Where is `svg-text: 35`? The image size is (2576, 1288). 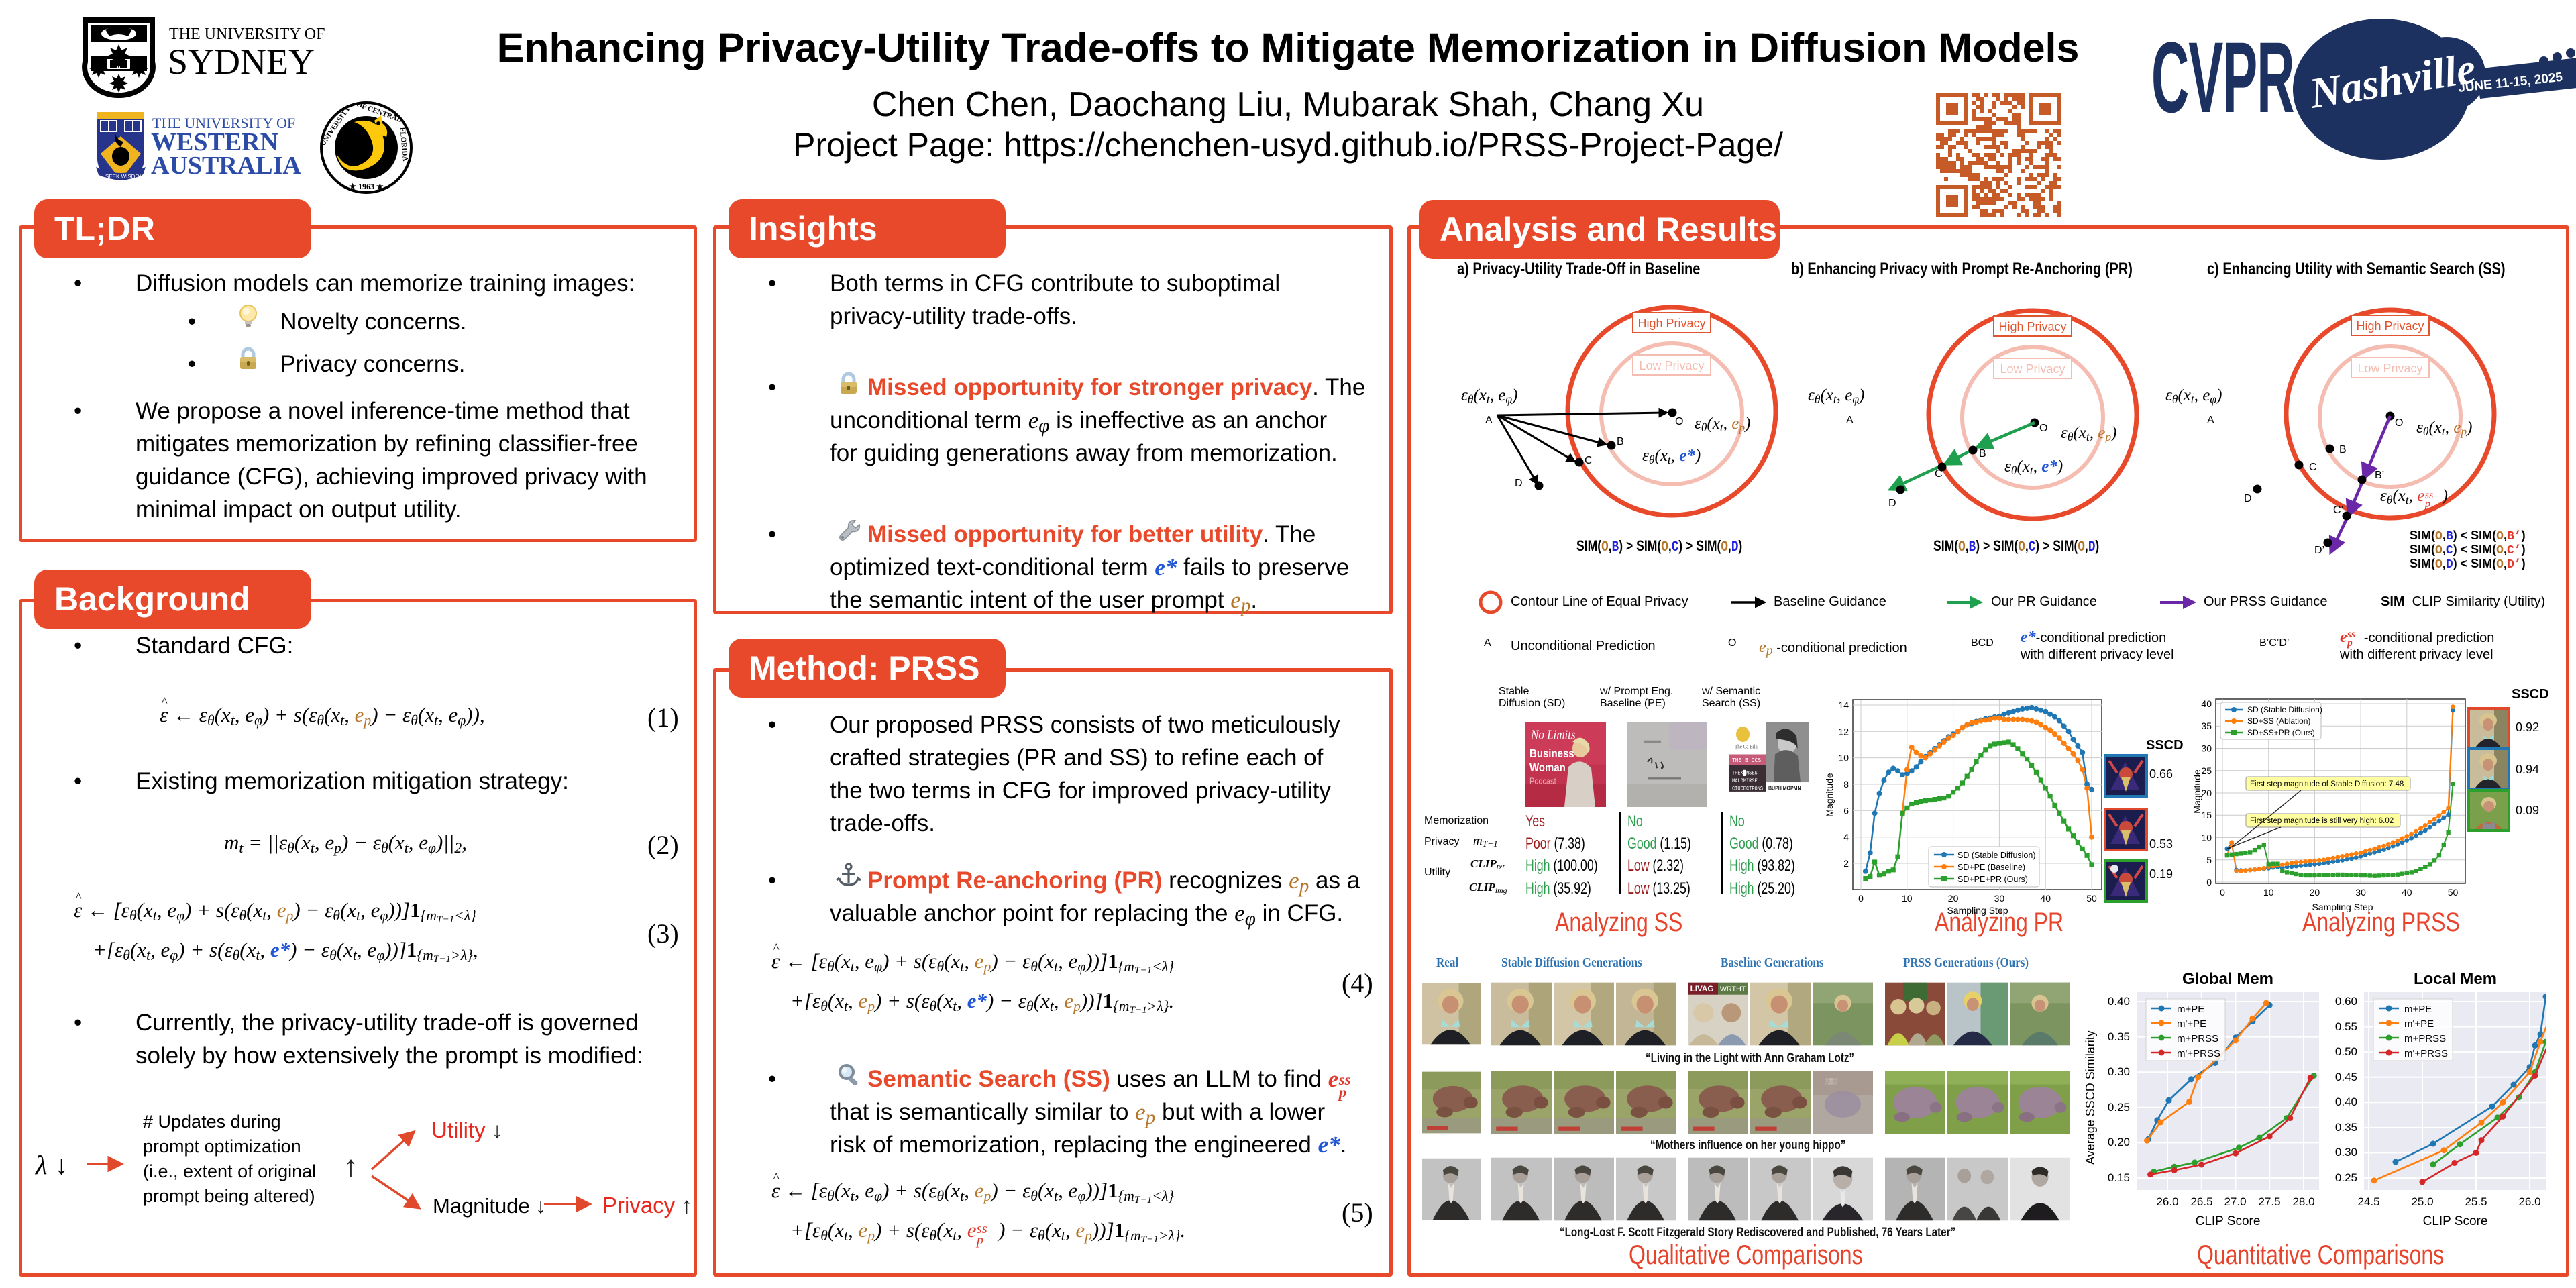
svg-text: 35 is located at coordinates (2206, 725).